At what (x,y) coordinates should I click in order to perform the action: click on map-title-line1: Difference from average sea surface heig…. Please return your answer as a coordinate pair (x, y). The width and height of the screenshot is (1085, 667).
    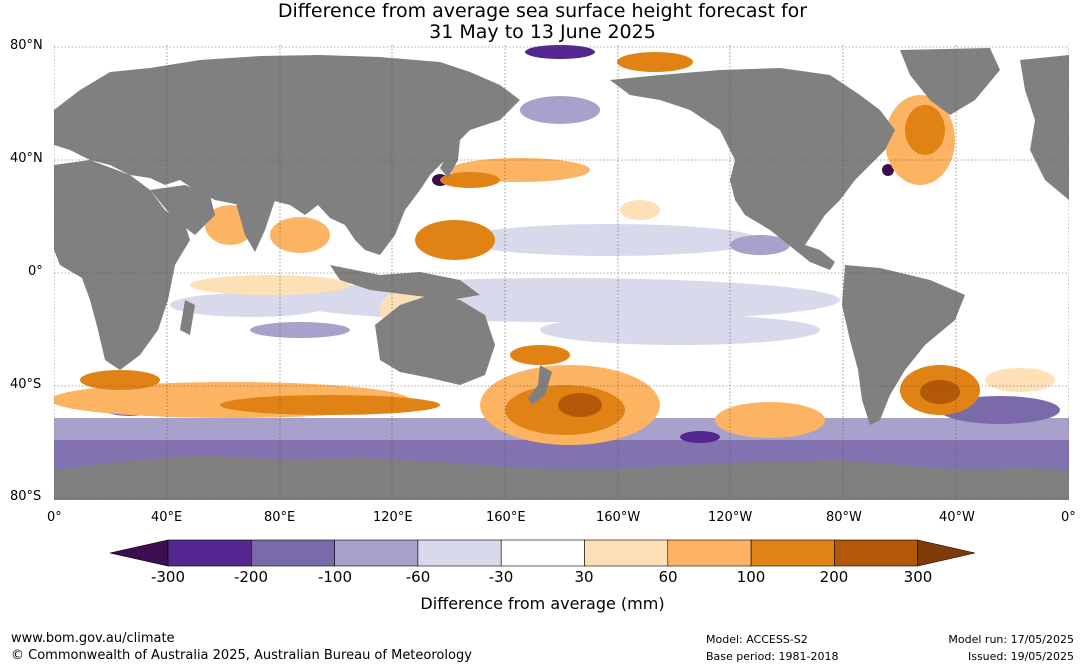
    Looking at the image, I should click on (542, 11).